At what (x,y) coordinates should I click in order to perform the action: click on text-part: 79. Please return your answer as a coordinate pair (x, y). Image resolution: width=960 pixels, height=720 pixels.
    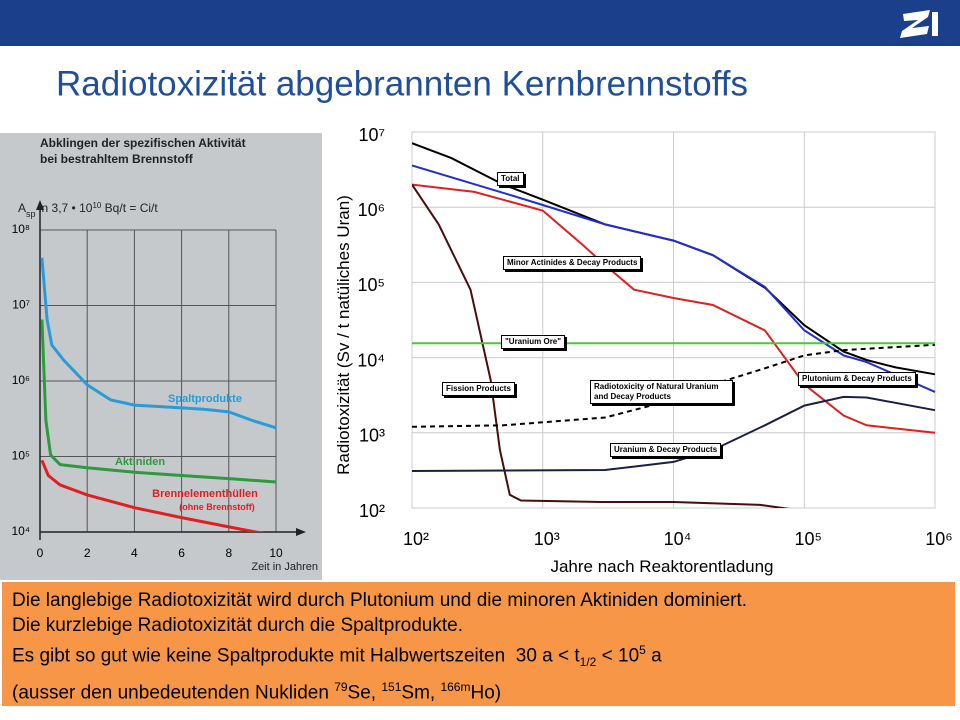
    Looking at the image, I should click on (341, 687).